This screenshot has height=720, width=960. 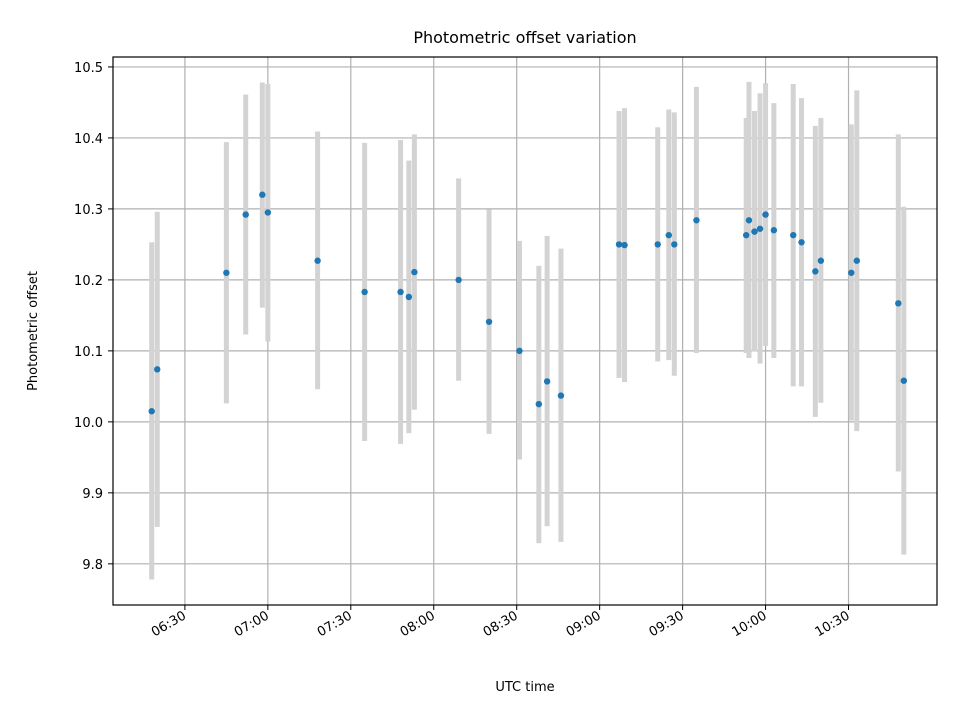 I want to click on y-tick-label: 9.9, so click(x=92, y=494).